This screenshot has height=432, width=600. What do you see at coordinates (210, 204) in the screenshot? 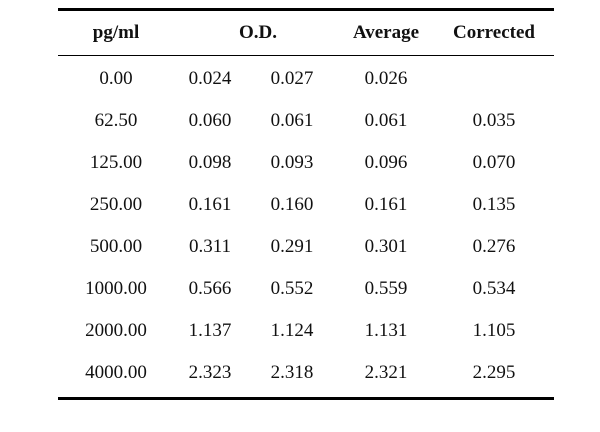
I see `cell-od-1: 0.161` at bounding box center [210, 204].